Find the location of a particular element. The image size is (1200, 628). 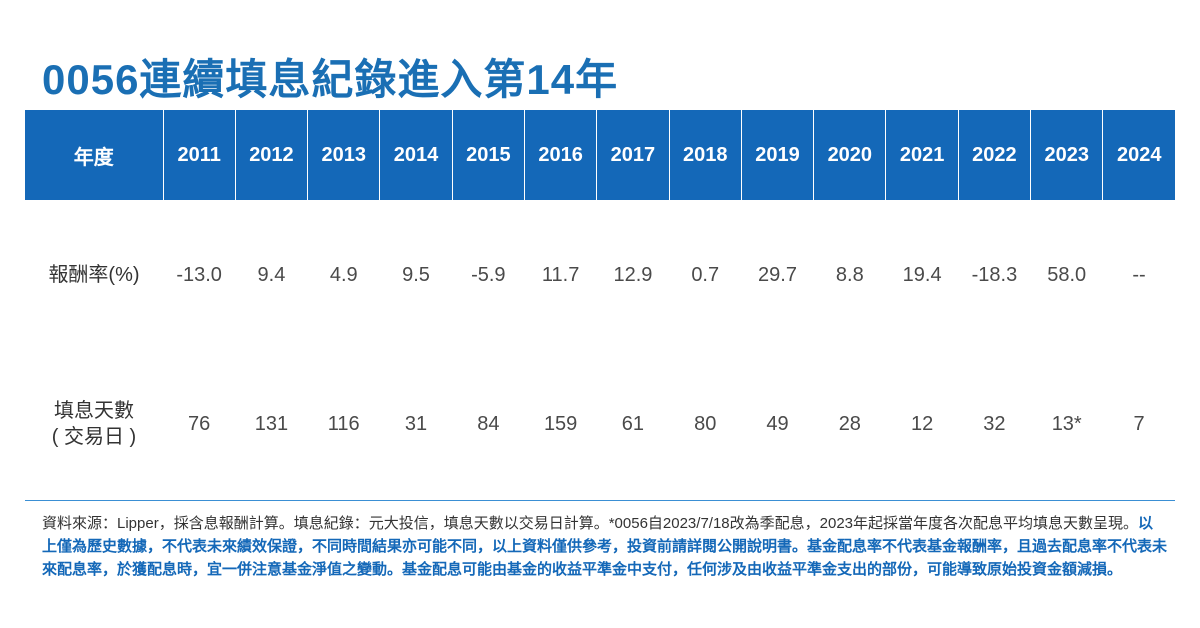

table-cell-return: 29.7 is located at coordinates (777, 274).